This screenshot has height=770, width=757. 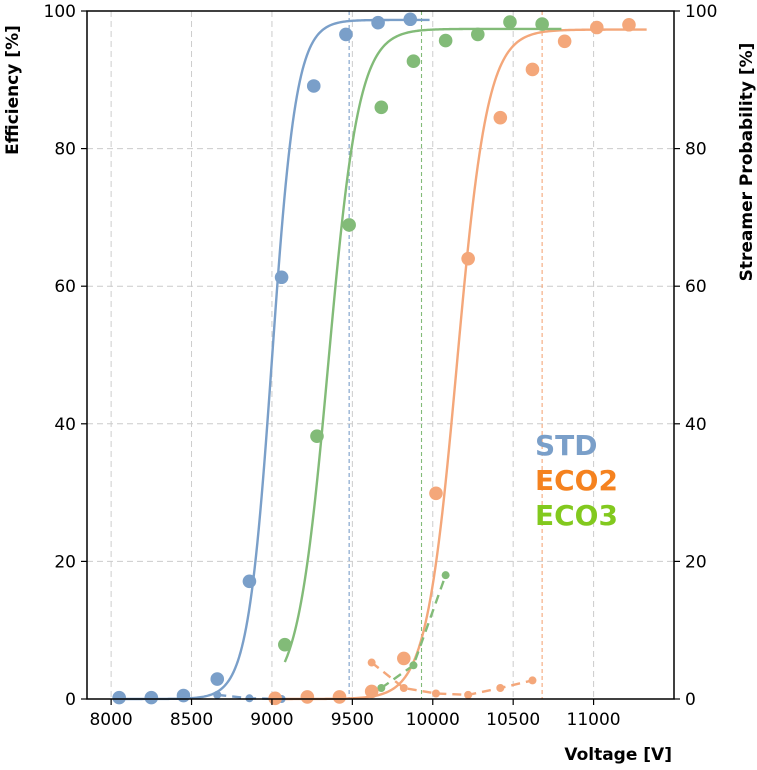 What do you see at coordinates (271, 720) in the screenshot?
I see `x-tick-label: 9000` at bounding box center [271, 720].